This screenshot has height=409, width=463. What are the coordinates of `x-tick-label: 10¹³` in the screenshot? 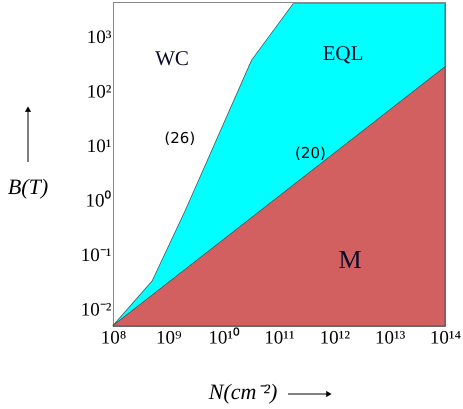 It's located at (390, 338).